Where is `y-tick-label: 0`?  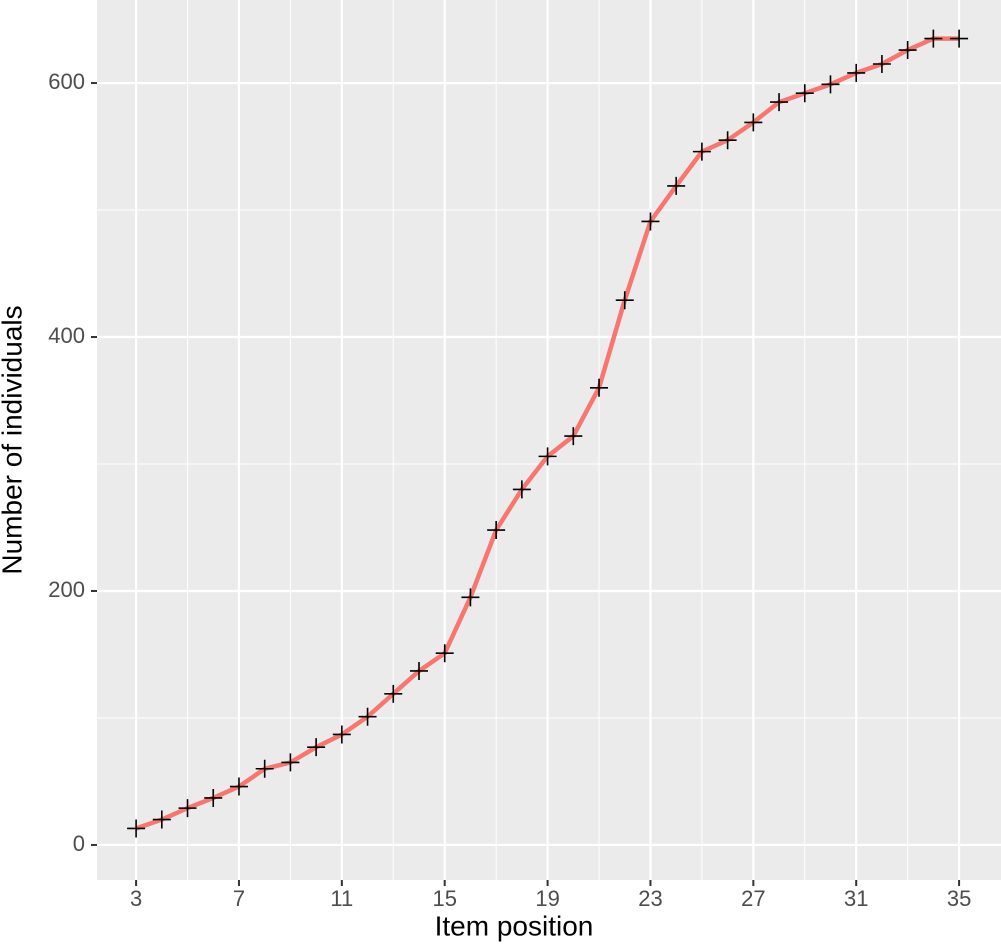
y-tick-label: 0 is located at coordinates (79, 843).